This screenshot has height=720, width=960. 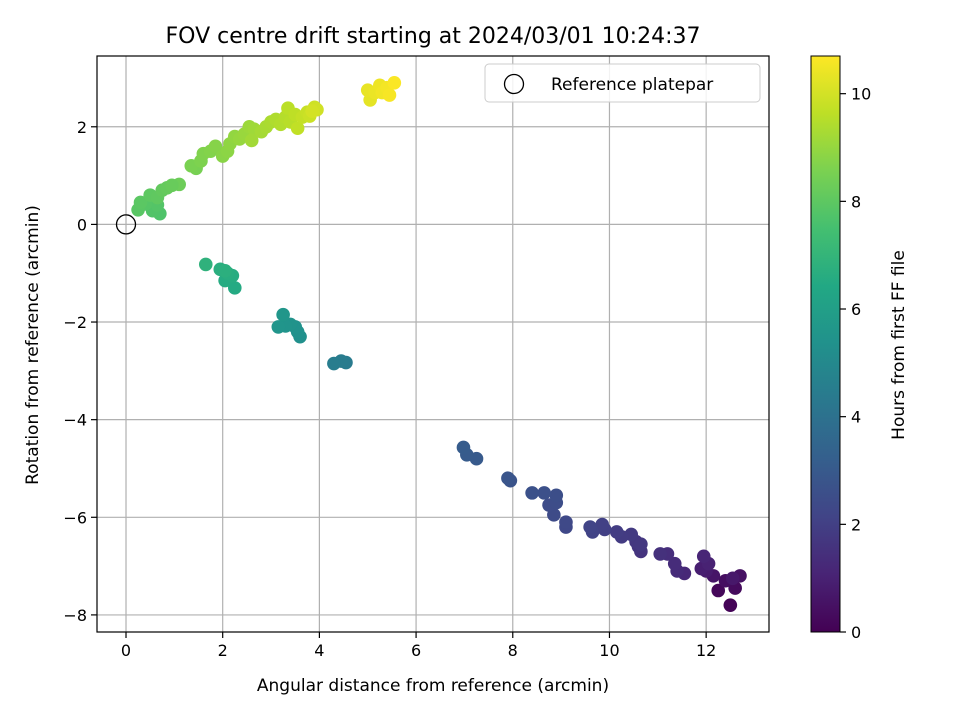 What do you see at coordinates (856, 632) in the screenshot?
I see `colorbar-tick-label: 0` at bounding box center [856, 632].